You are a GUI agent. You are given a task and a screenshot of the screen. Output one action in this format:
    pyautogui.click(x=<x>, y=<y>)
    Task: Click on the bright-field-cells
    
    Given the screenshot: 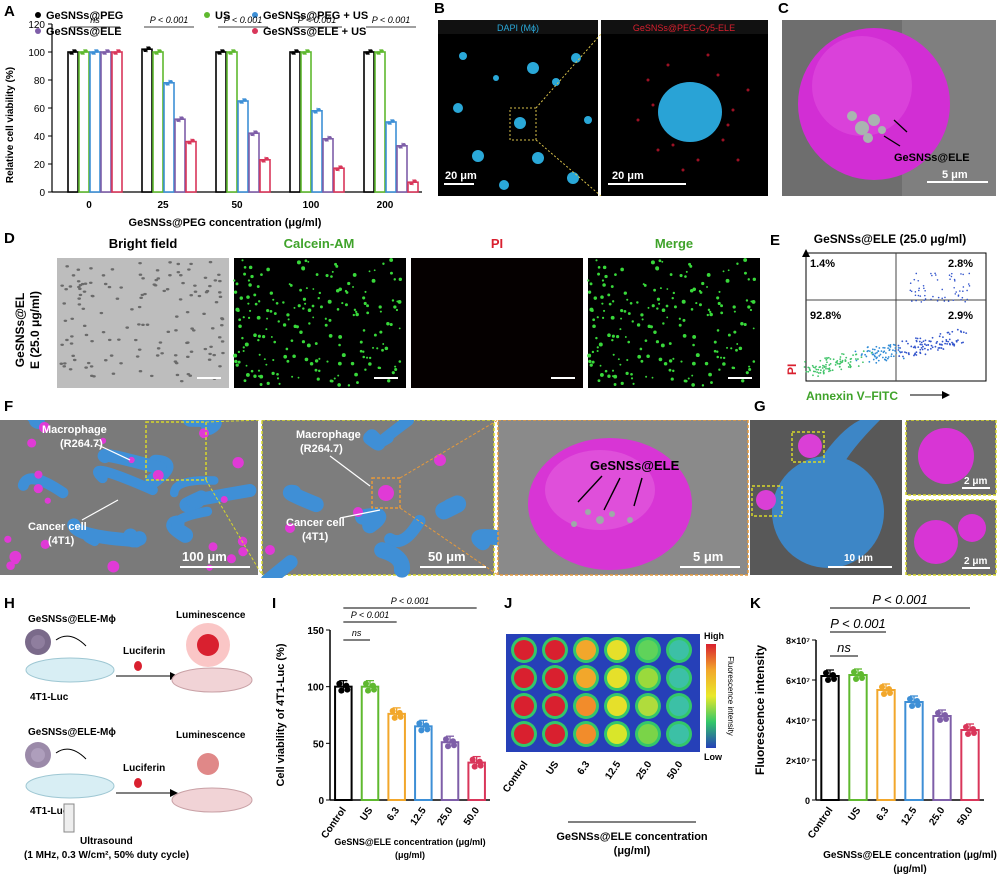 What is the action you would take?
    pyautogui.click(x=142, y=321)
    